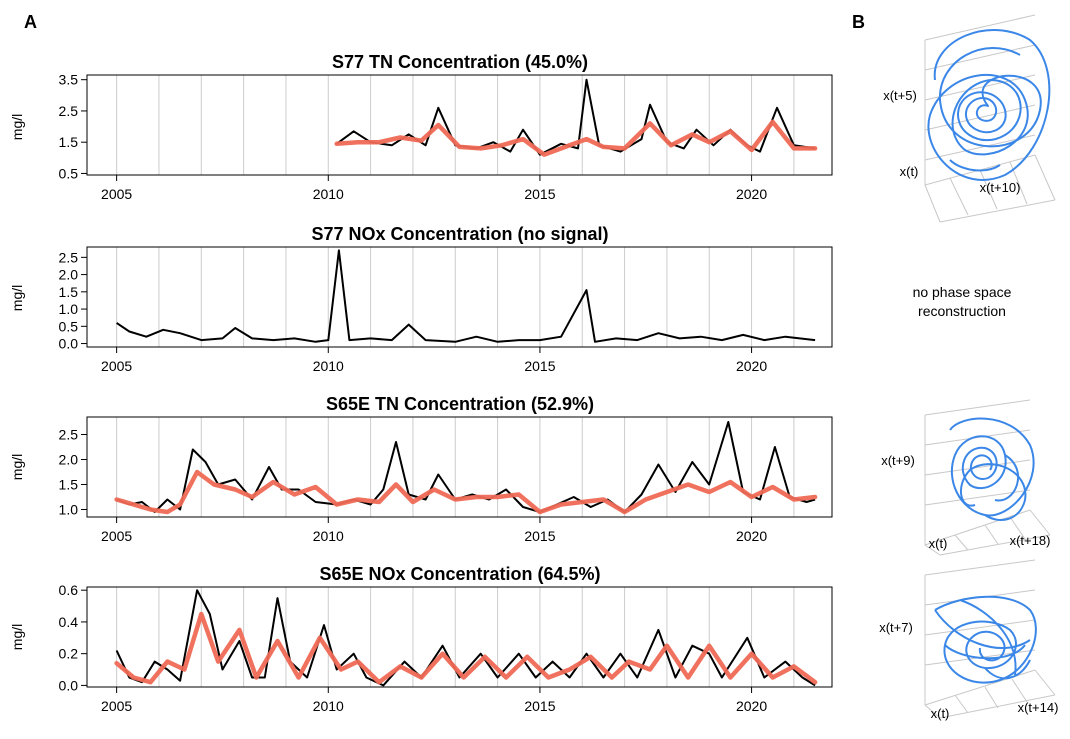 Image resolution: width=1070 pixels, height=739 pixels. I want to click on axis-label-right: x(t+18), so click(1030, 540).